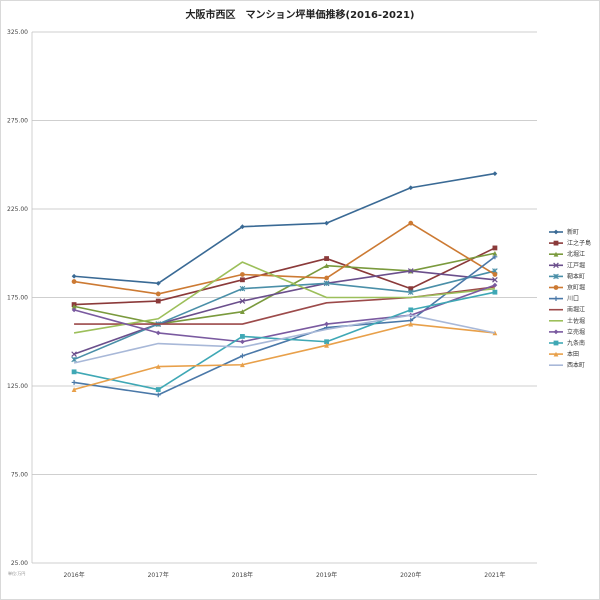 This screenshot has height=600, width=600. I want to click on y-tick-label: 325.00, so click(17, 32).